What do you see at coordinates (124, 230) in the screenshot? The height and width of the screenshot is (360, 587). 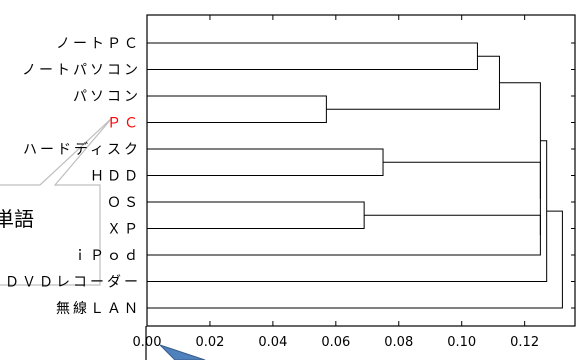 I see `leaf-label: ＸＰ` at bounding box center [124, 230].